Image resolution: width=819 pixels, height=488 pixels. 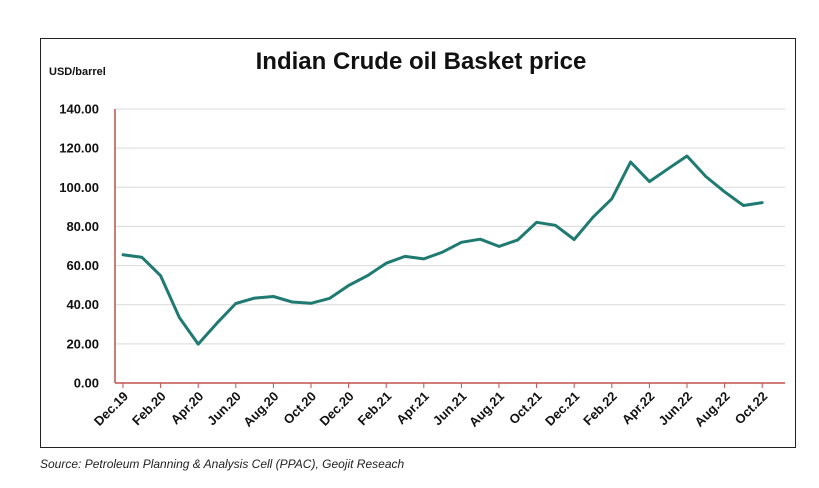 I want to click on x-tick-label: Apr.22, so click(x=638, y=408).